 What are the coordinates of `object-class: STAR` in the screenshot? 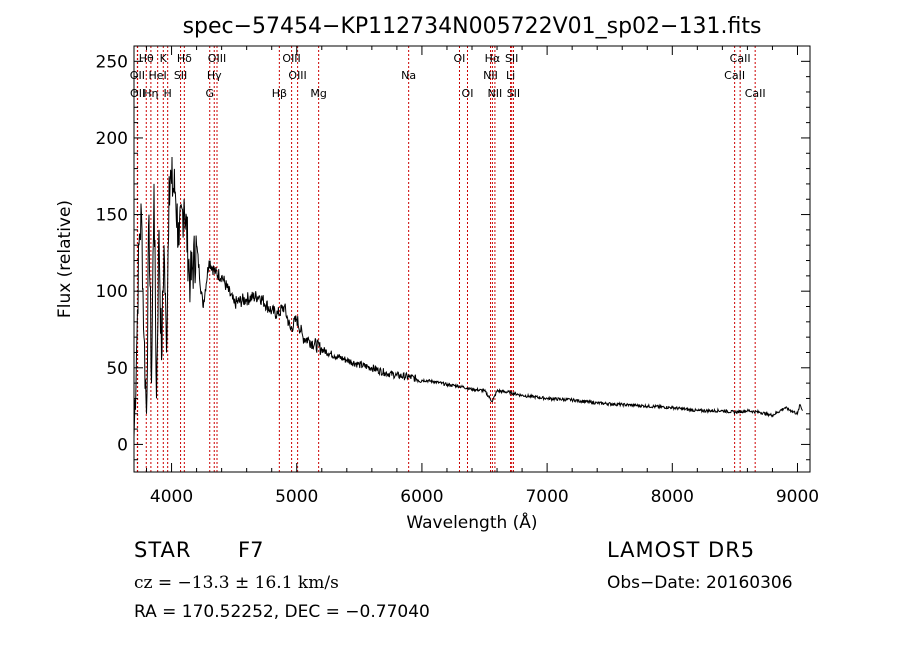 It's located at (163, 550).